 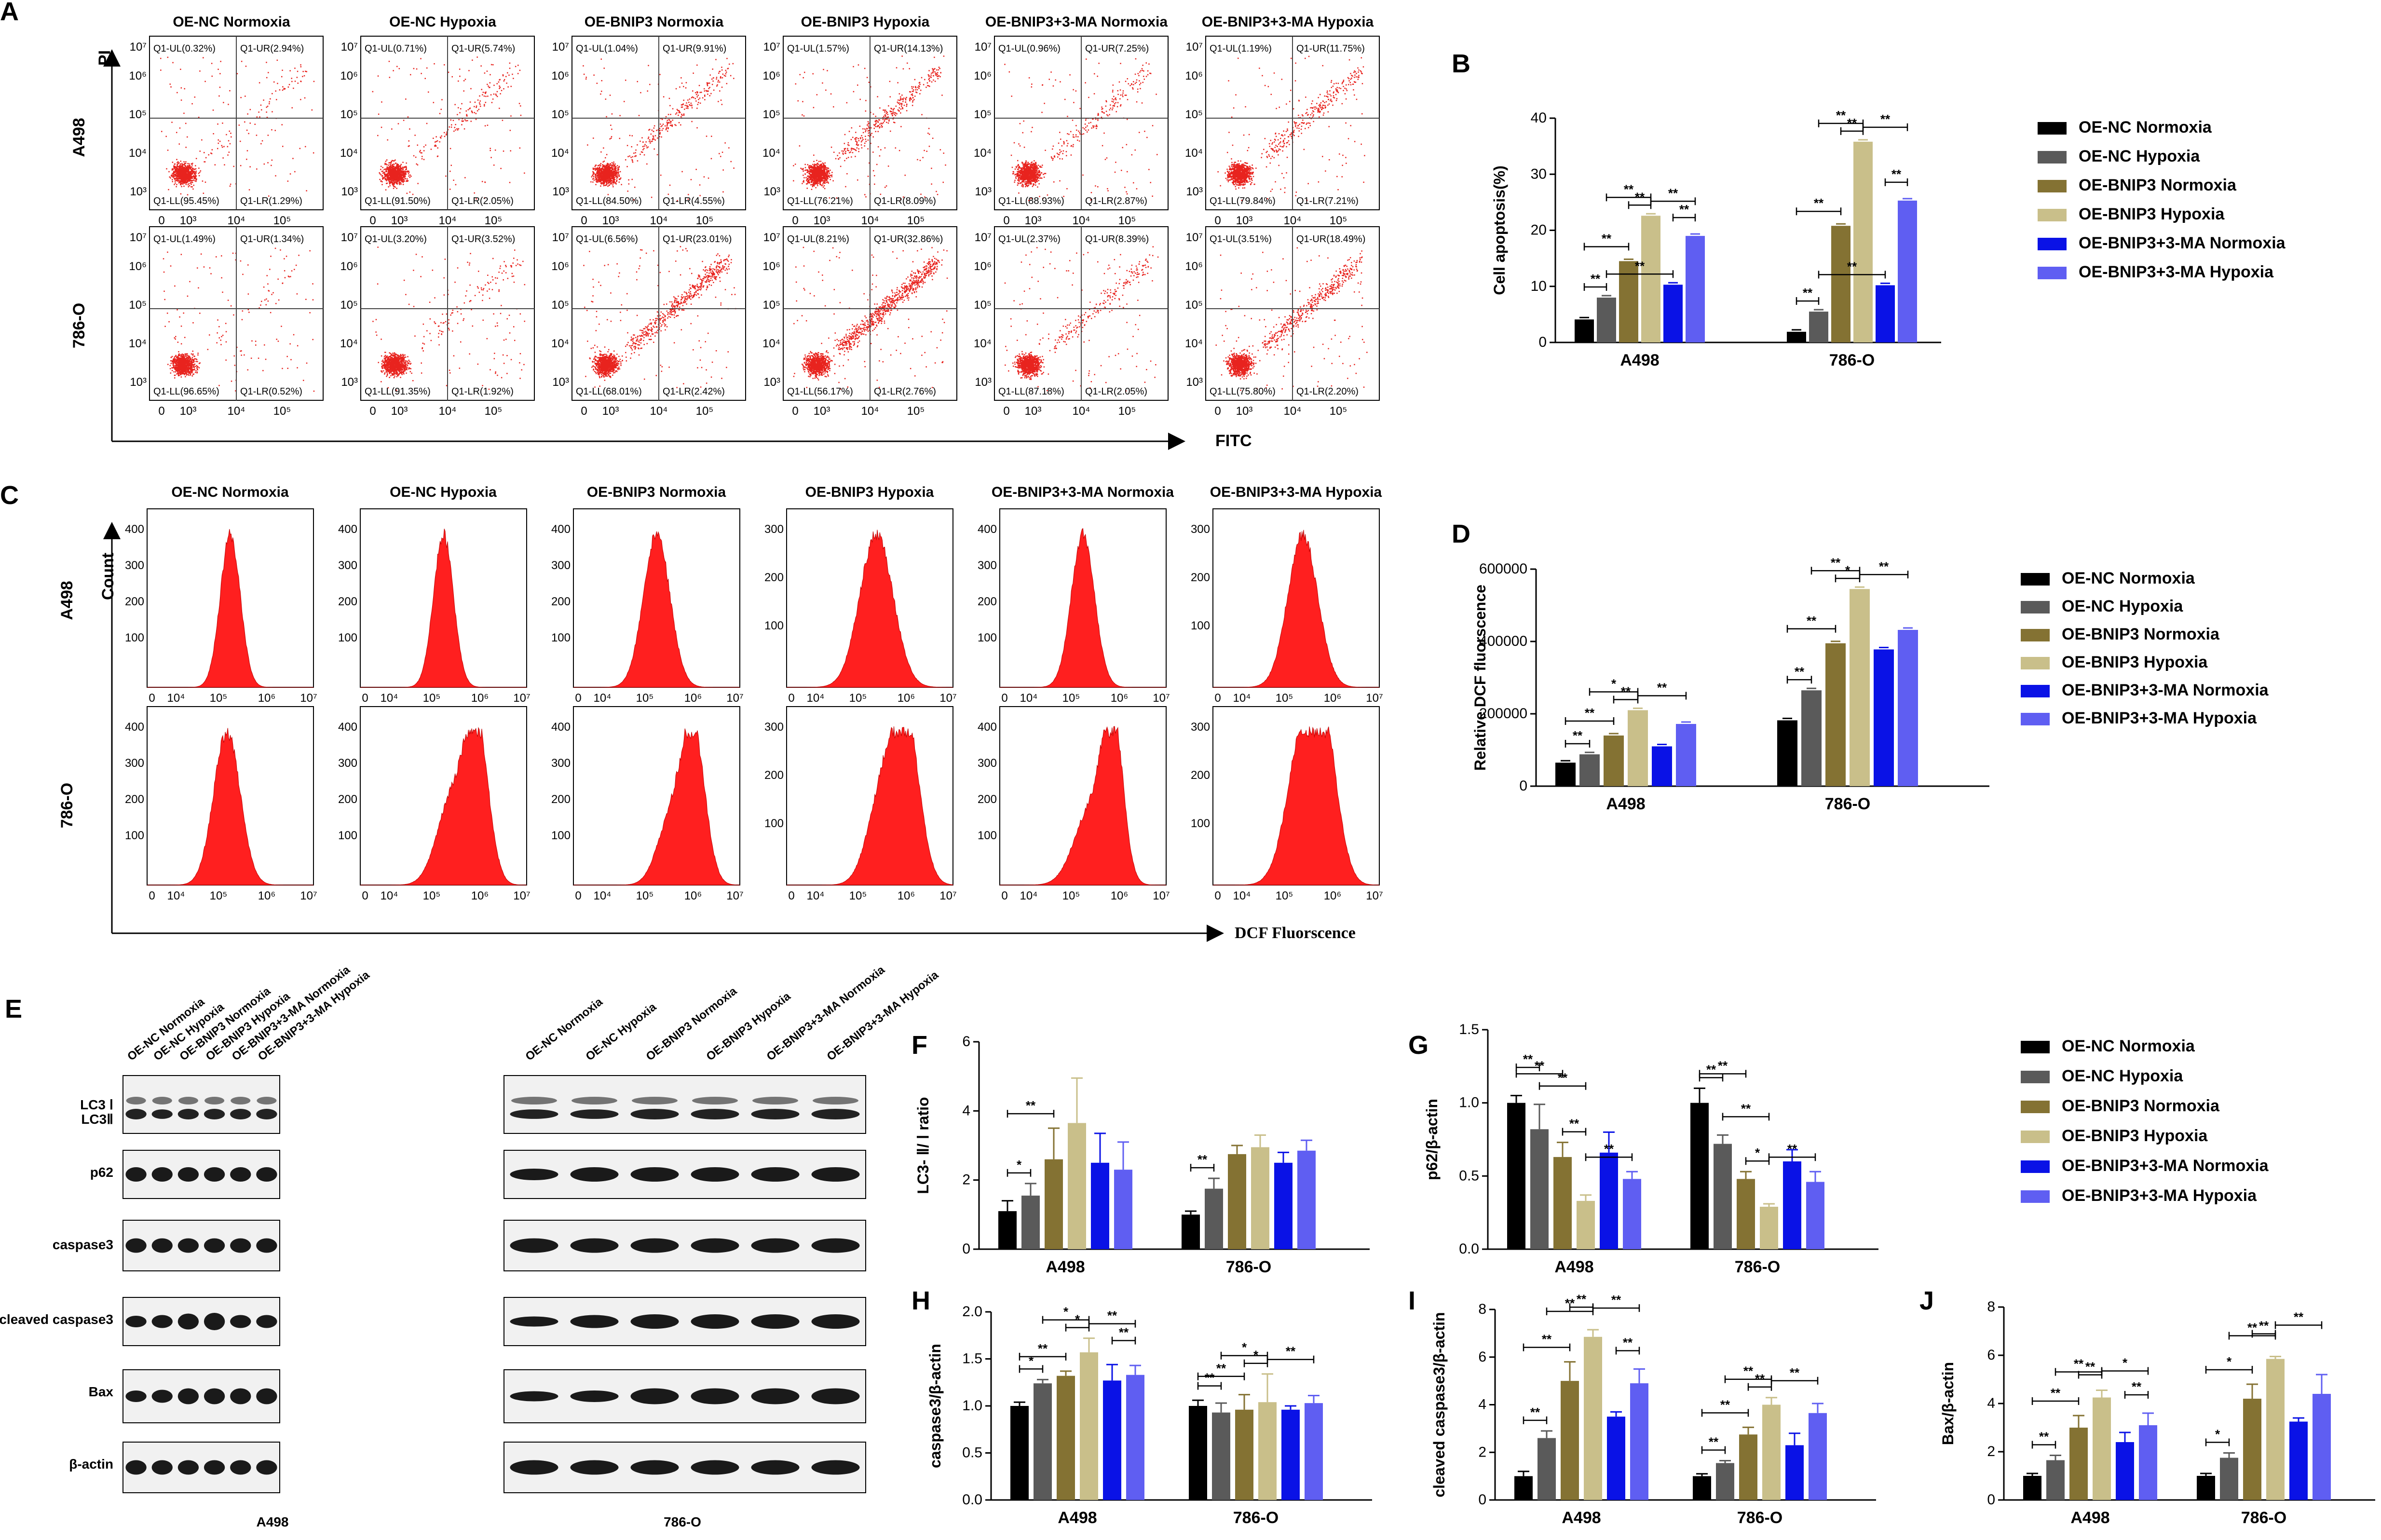 What do you see at coordinates (560, 237) in the screenshot?
I see `y-tick: 10⁷` at bounding box center [560, 237].